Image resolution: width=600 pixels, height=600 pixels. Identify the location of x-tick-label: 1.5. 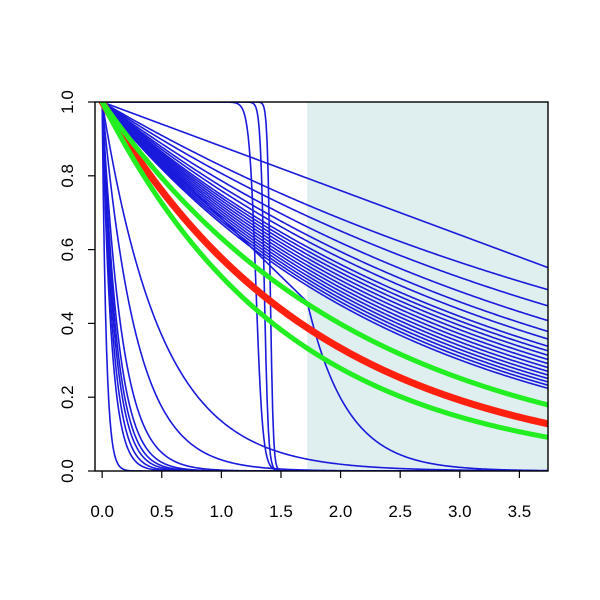
(281, 511).